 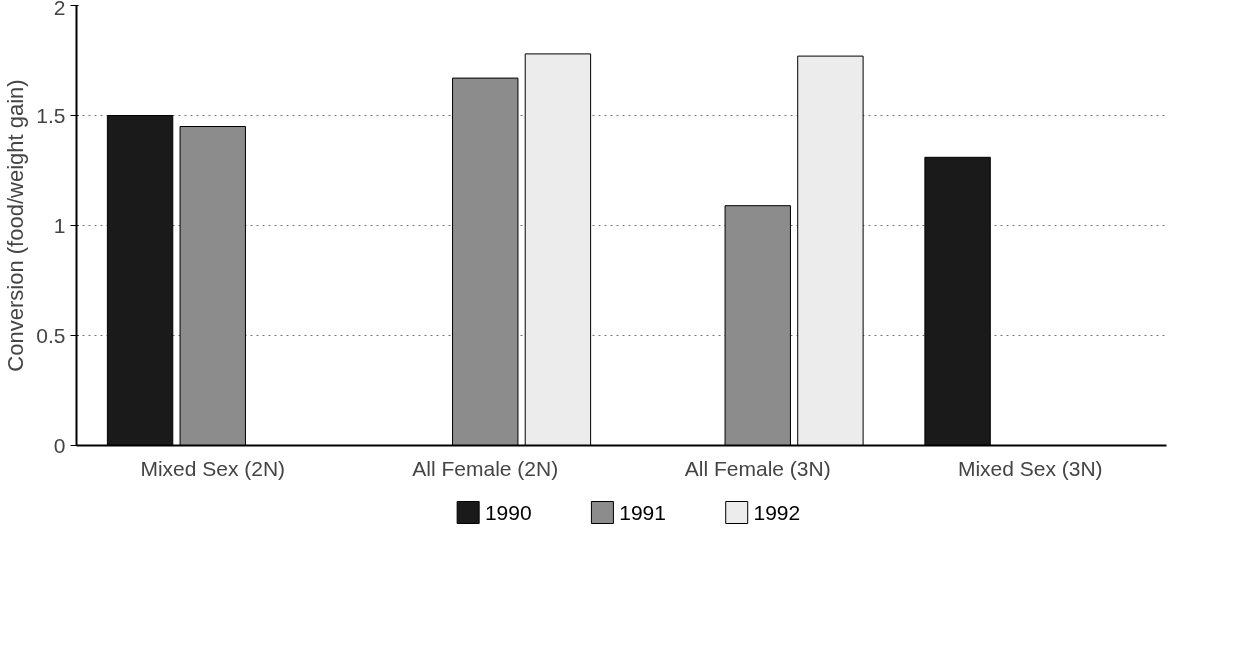 I want to click on y-tick-label: 2, so click(x=59, y=9).